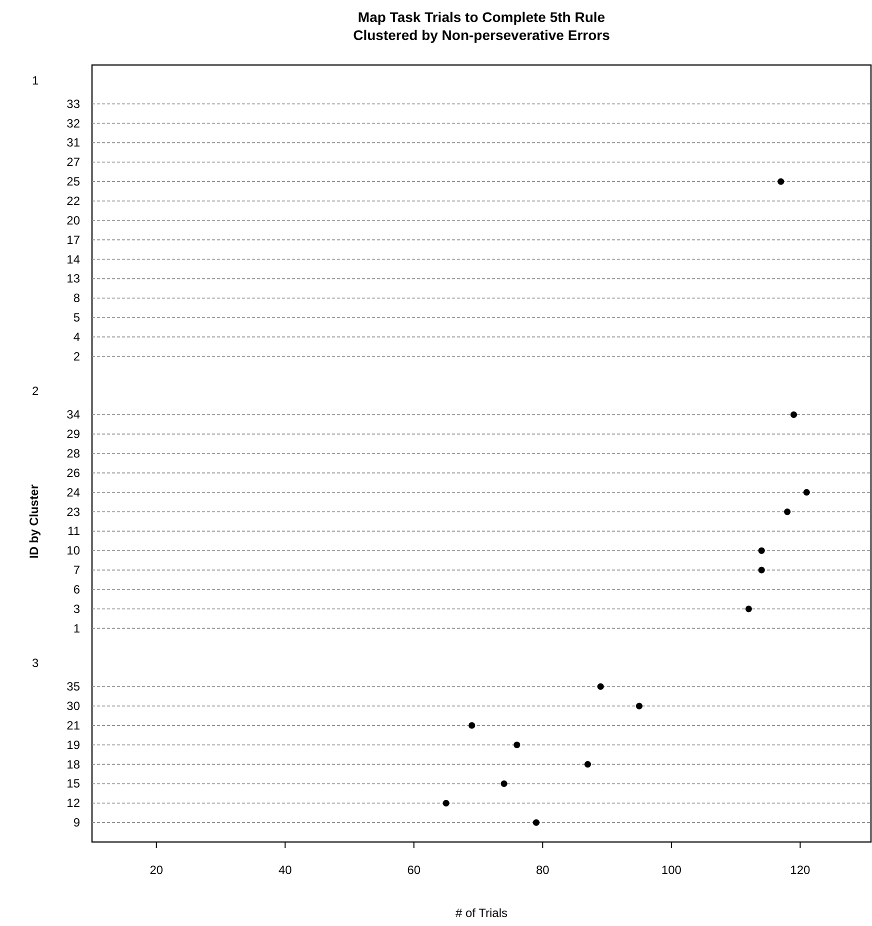  I want to click on y-tick-label: 32, so click(73, 123).